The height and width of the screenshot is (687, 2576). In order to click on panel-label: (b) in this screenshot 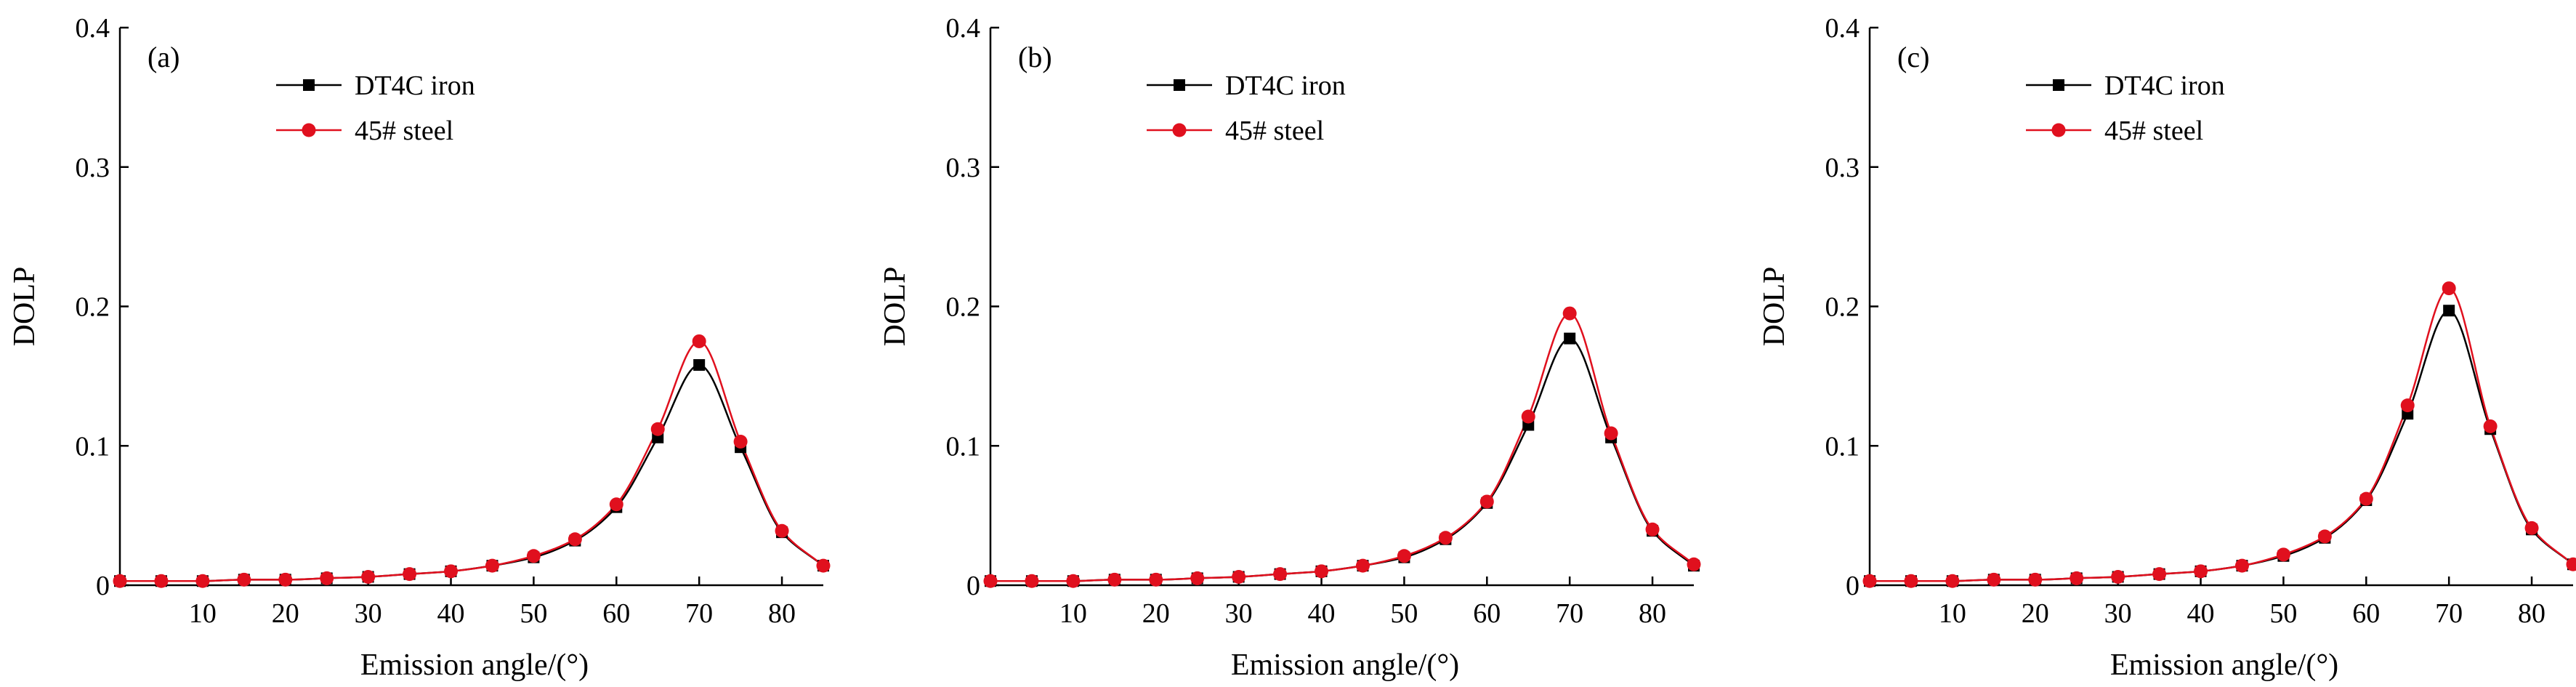, I will do `click(1035, 57)`.